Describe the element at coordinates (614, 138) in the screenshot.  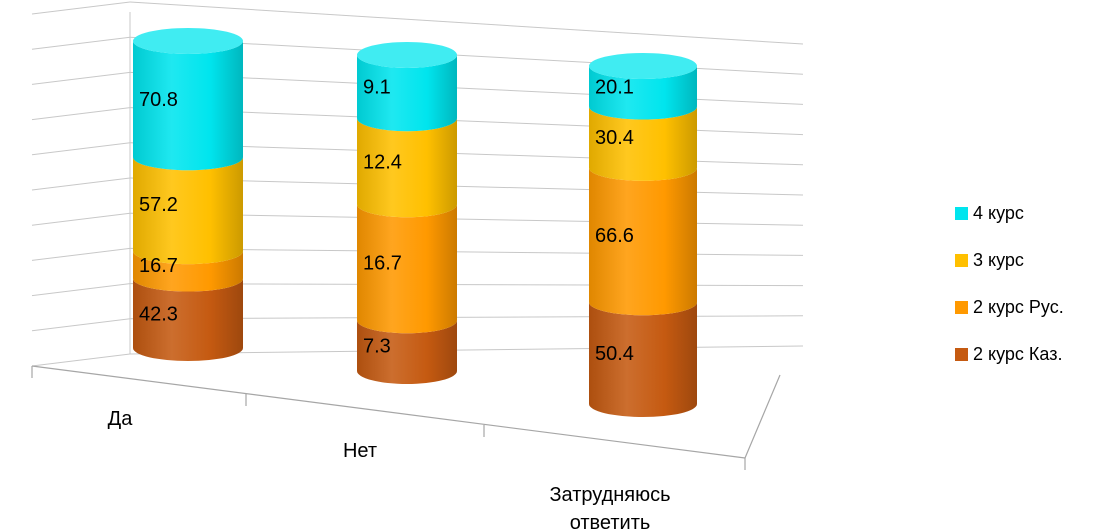
I see `data-label: 30.4` at that location.